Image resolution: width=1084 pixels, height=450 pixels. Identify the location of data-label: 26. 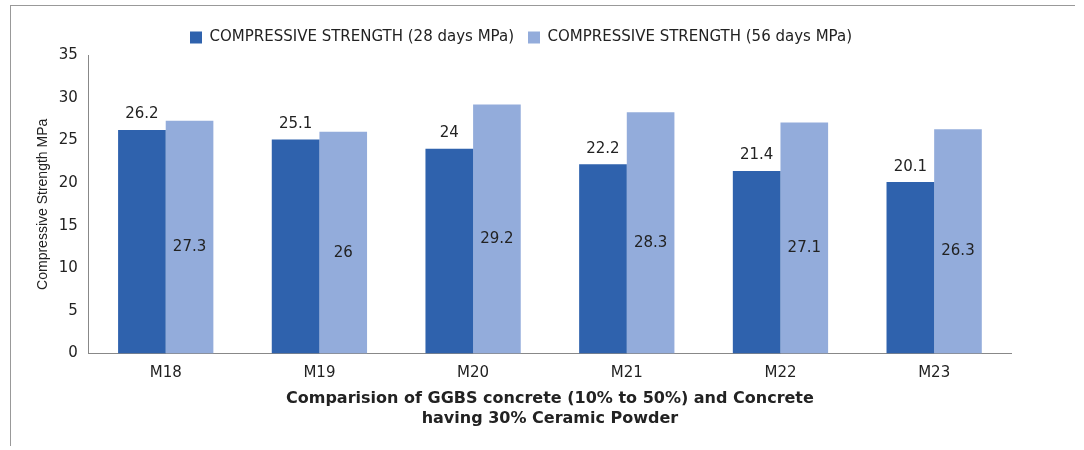
(343, 251).